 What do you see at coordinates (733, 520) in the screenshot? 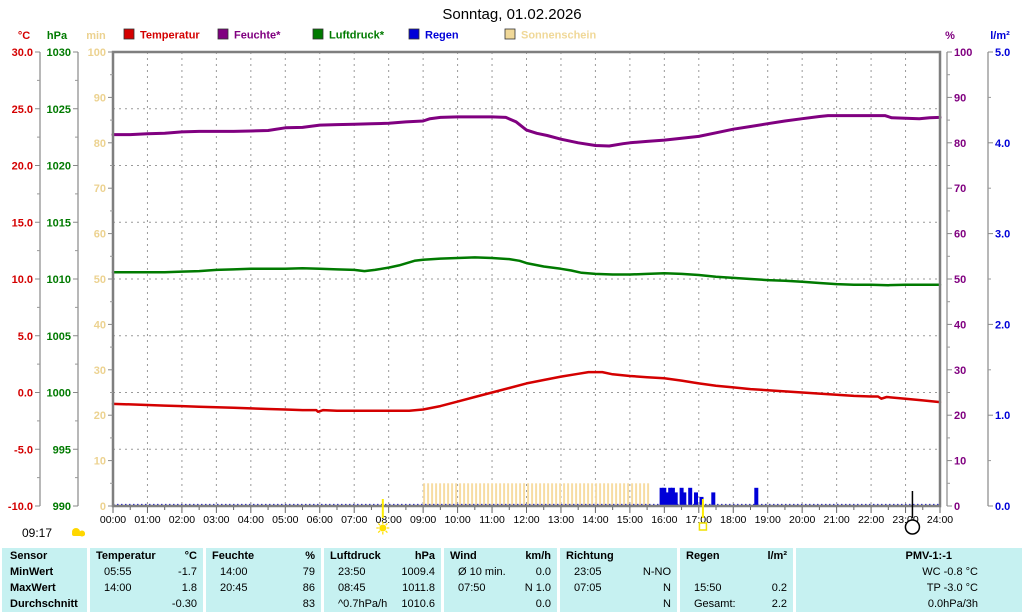
I see `x-axis-label: 18:00` at bounding box center [733, 520].